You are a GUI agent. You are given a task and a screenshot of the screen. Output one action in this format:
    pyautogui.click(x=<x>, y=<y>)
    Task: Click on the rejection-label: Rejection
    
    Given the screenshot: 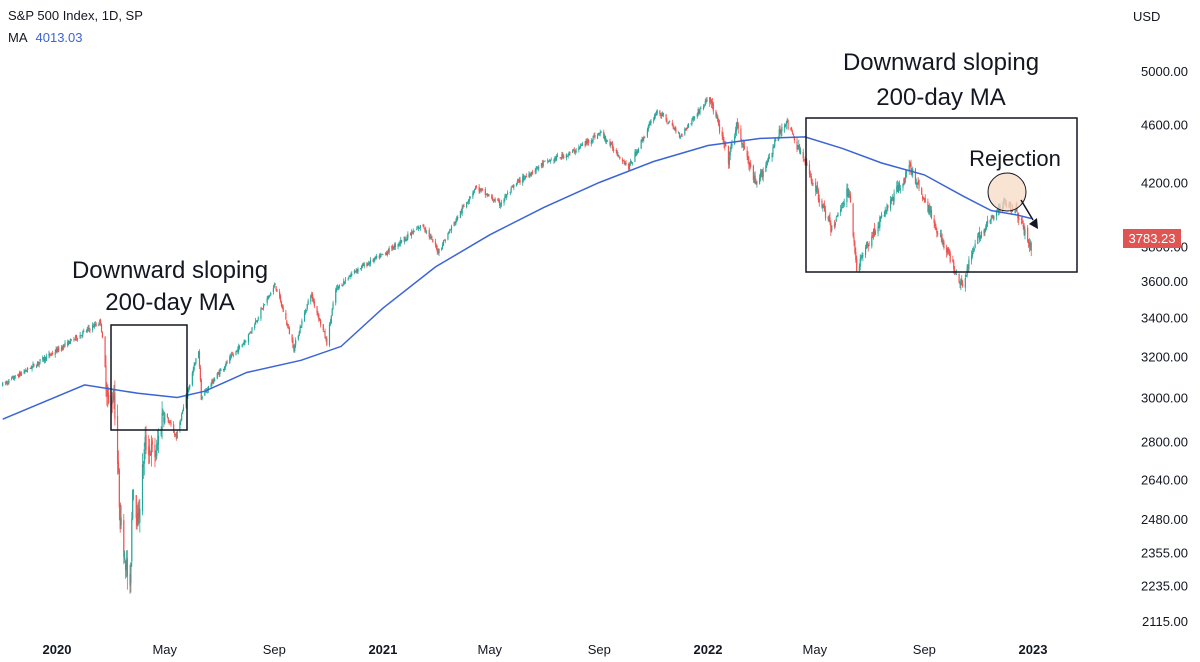 What is the action you would take?
    pyautogui.click(x=1015, y=158)
    